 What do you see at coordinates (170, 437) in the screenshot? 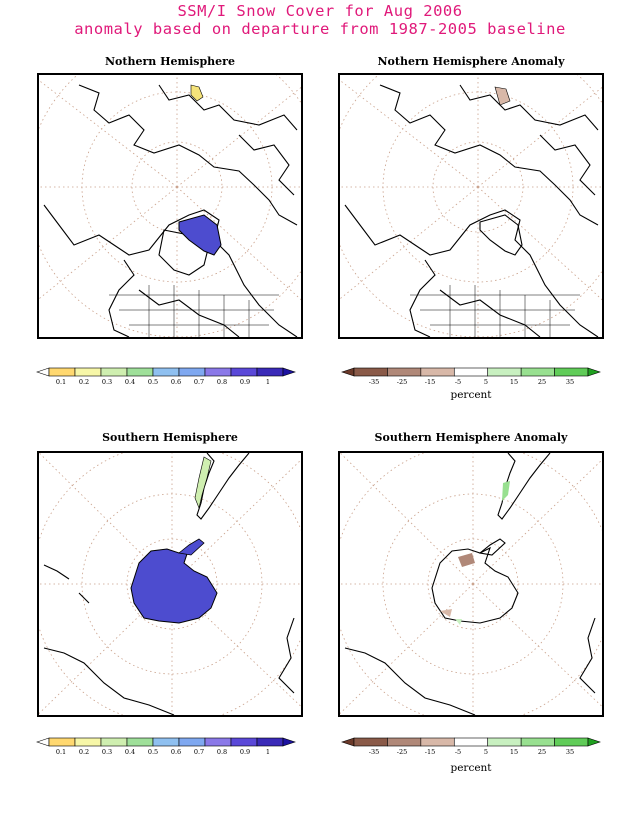
I see `sh-panel-title: Southern Hemisphere` at bounding box center [170, 437].